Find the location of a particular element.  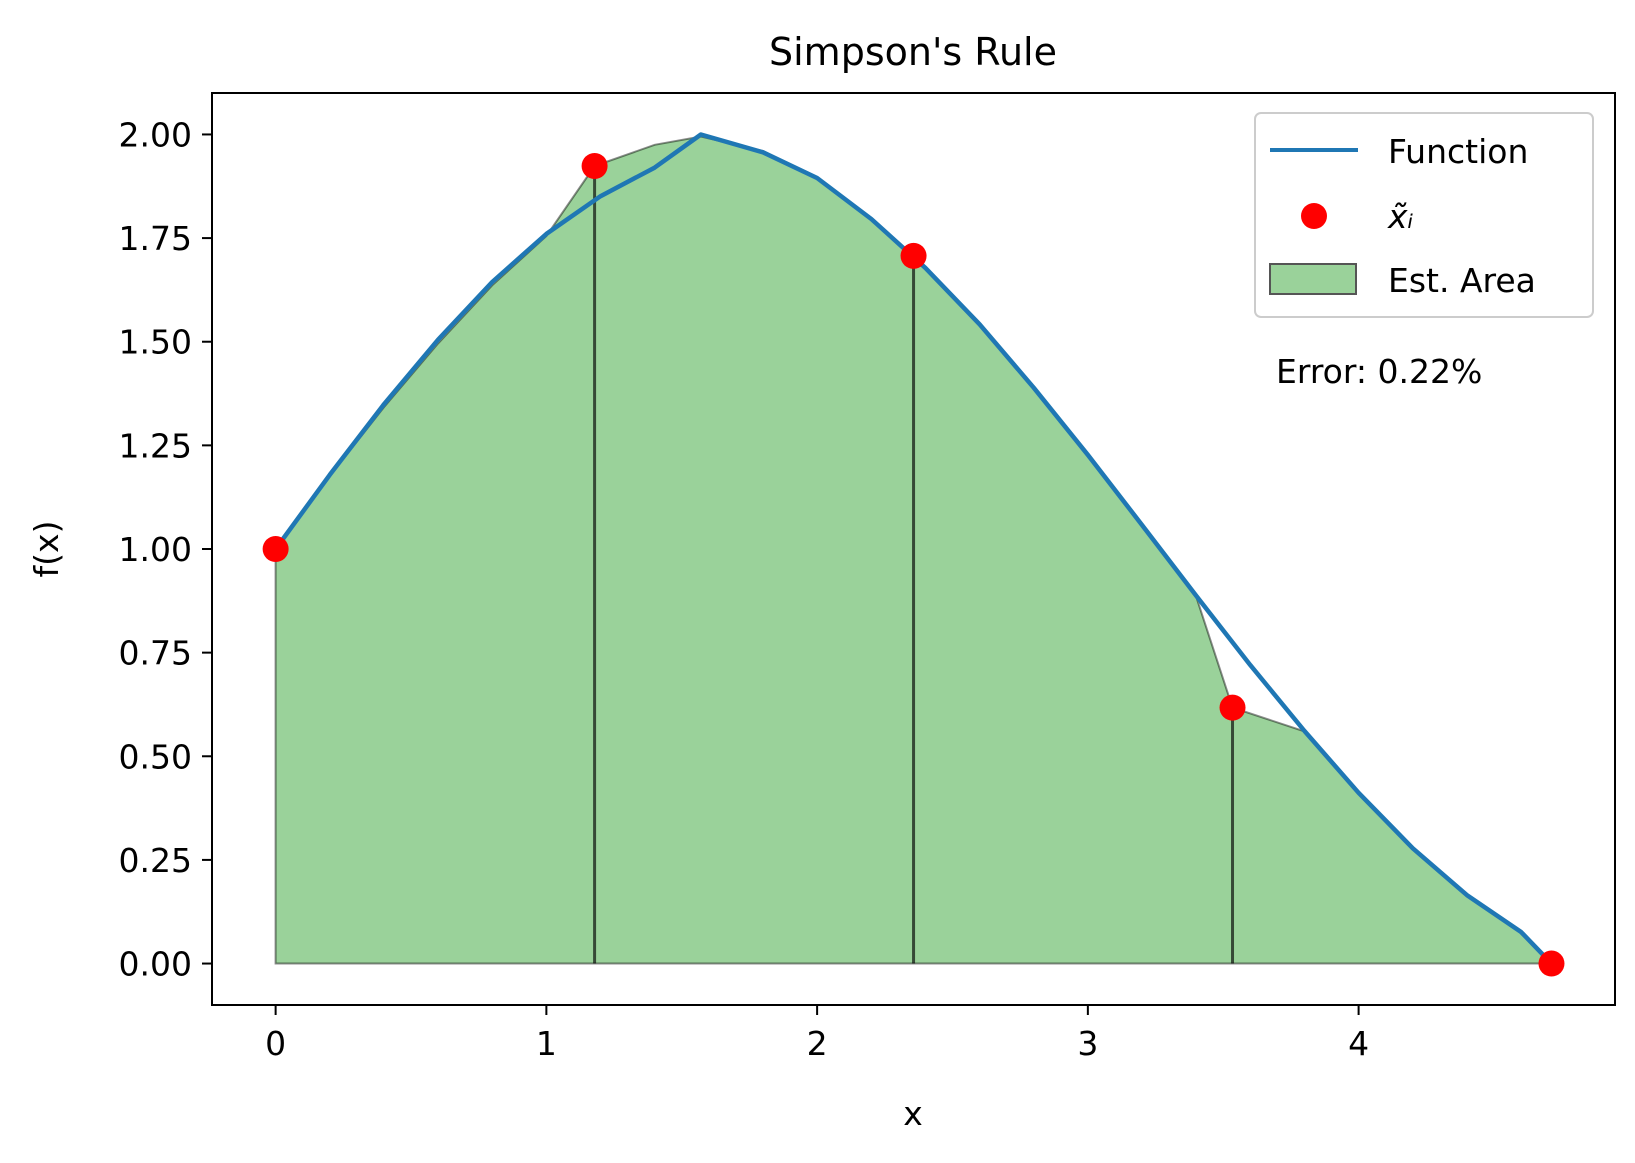

x-tick-label: 3 is located at coordinates (1087, 1043).